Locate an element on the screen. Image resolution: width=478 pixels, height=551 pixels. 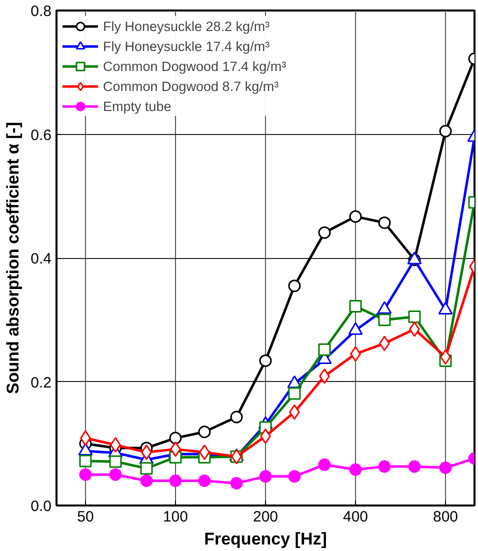
x-axis-title: Frequency [Hz] is located at coordinates (265, 539).